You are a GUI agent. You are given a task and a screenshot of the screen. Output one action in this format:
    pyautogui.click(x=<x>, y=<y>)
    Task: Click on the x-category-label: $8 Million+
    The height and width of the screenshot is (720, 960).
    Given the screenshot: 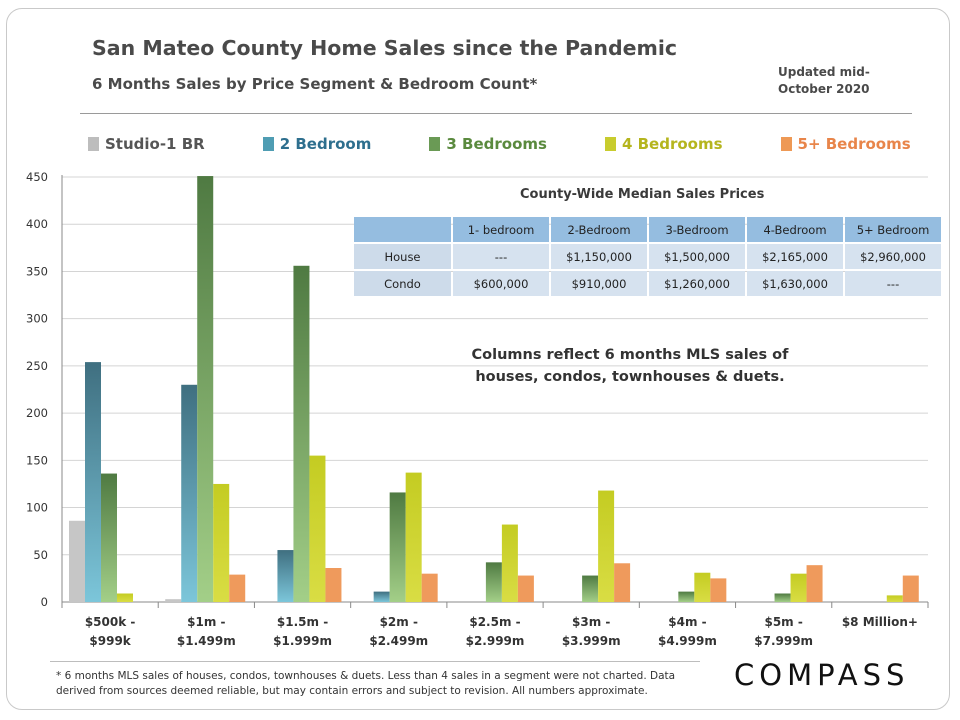 What is the action you would take?
    pyautogui.click(x=880, y=622)
    